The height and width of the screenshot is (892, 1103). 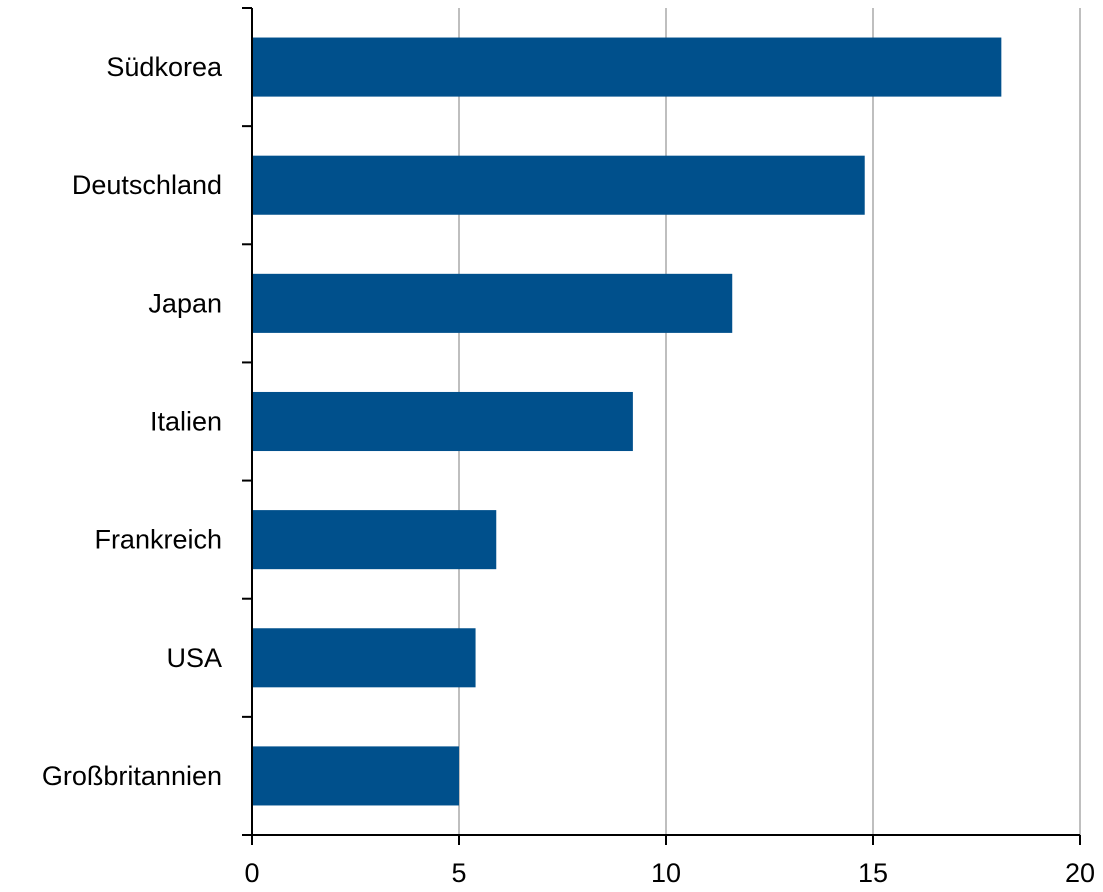 I want to click on x-tick-labels: 0 5 10 15 20, so click(x=669, y=873).